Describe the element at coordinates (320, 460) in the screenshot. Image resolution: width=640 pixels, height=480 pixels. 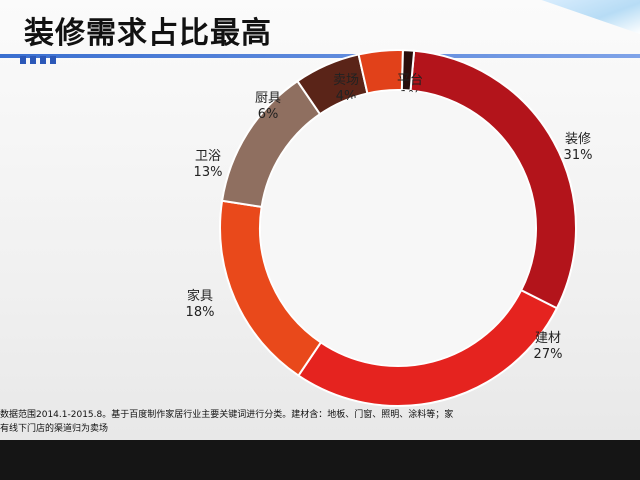
I see `bottom-band` at that location.